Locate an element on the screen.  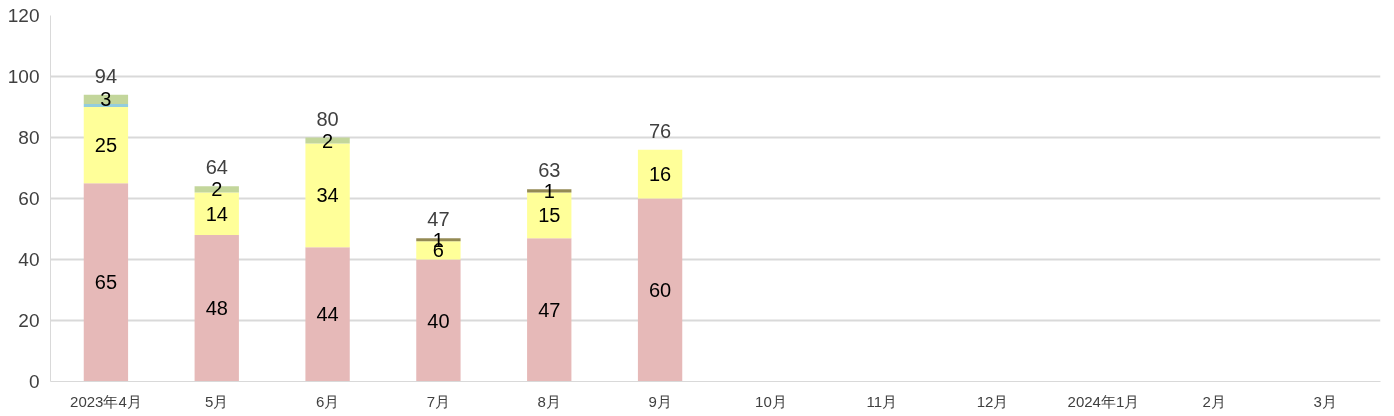
total-label: 63 is located at coordinates (549, 170).